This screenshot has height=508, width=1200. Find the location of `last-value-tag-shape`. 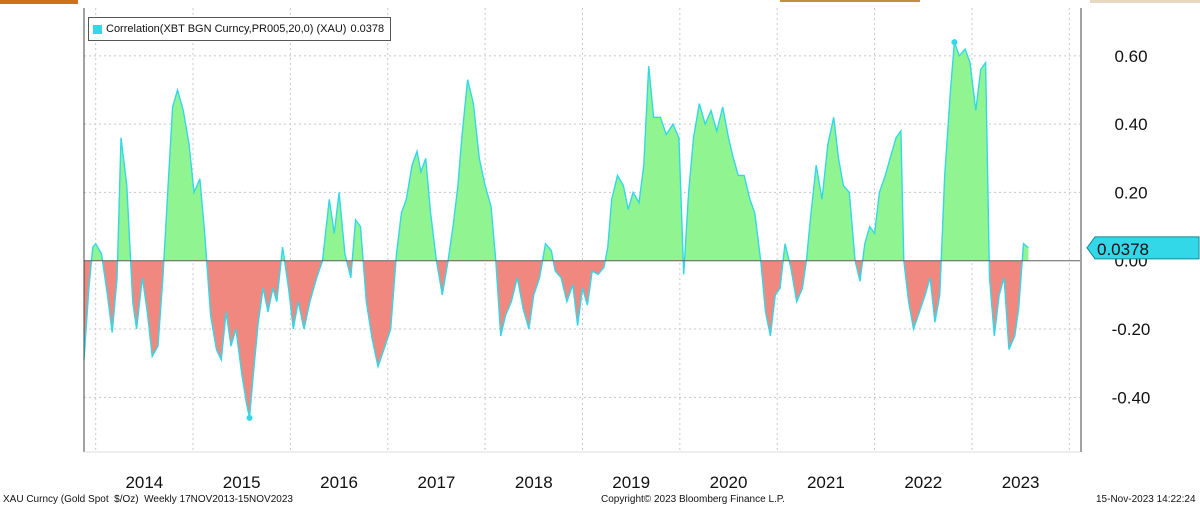

last-value-tag-shape is located at coordinates (1143, 248).